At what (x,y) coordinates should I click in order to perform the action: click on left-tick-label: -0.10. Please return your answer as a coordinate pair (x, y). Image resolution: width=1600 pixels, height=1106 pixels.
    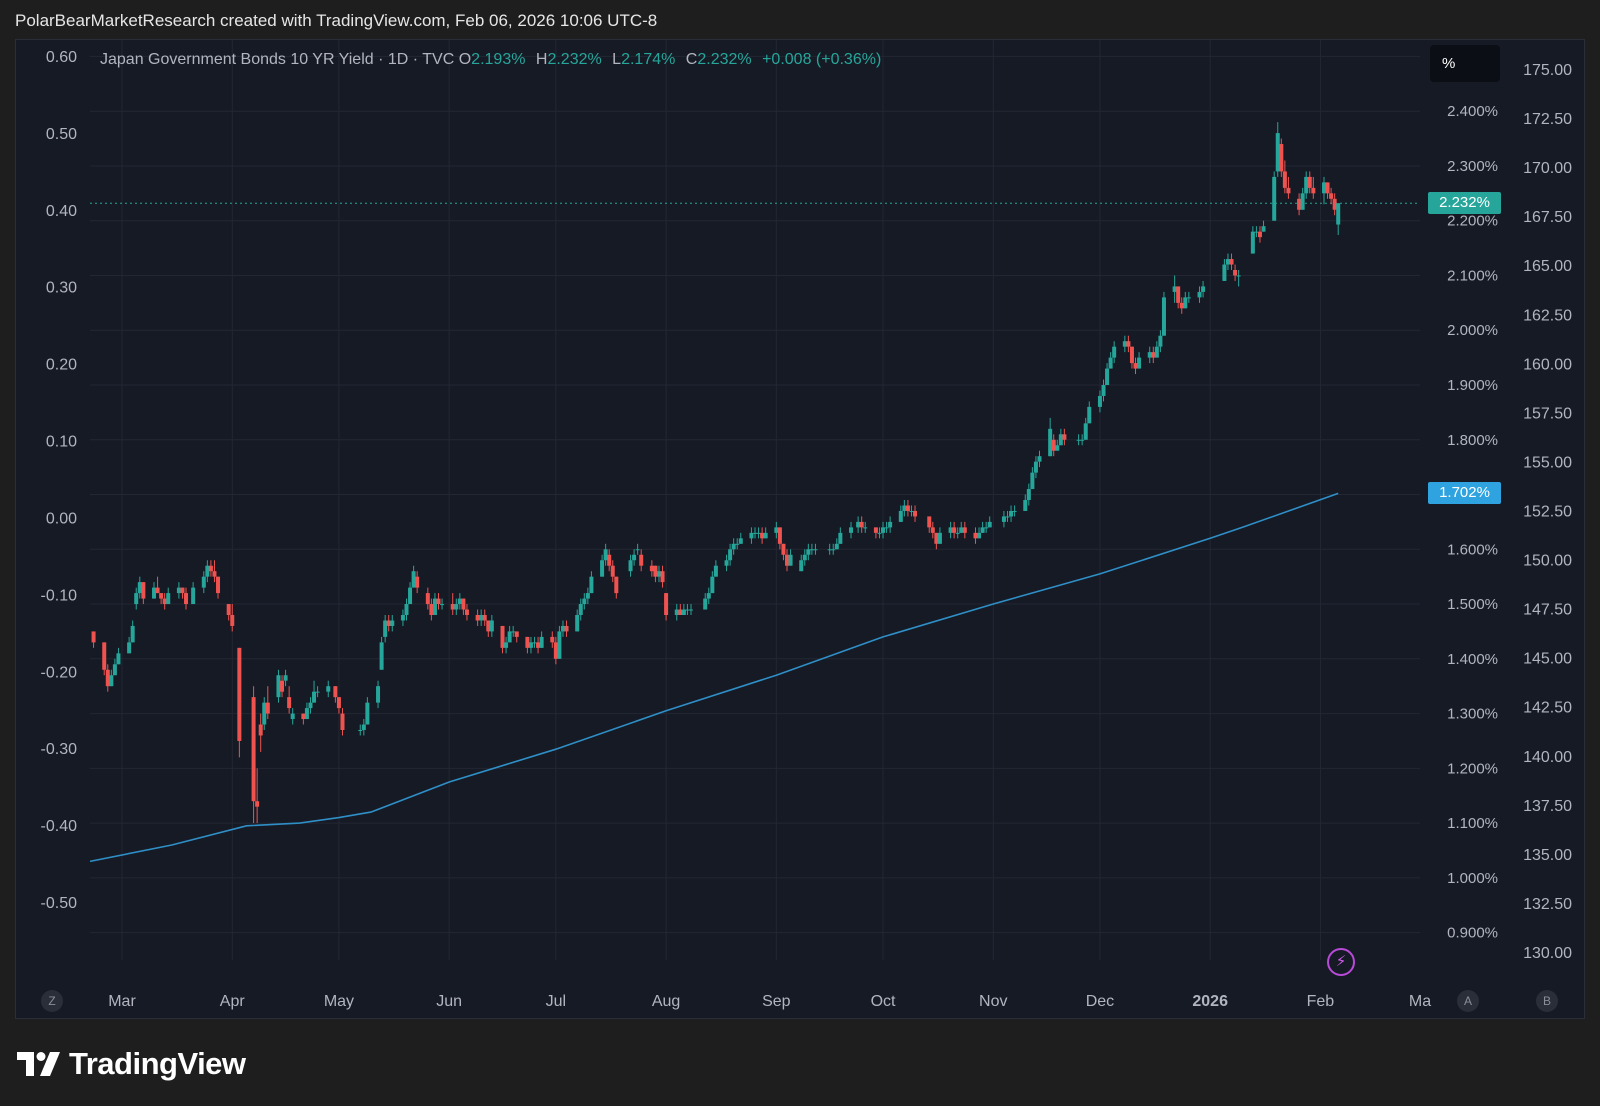
    Looking at the image, I should click on (59, 595).